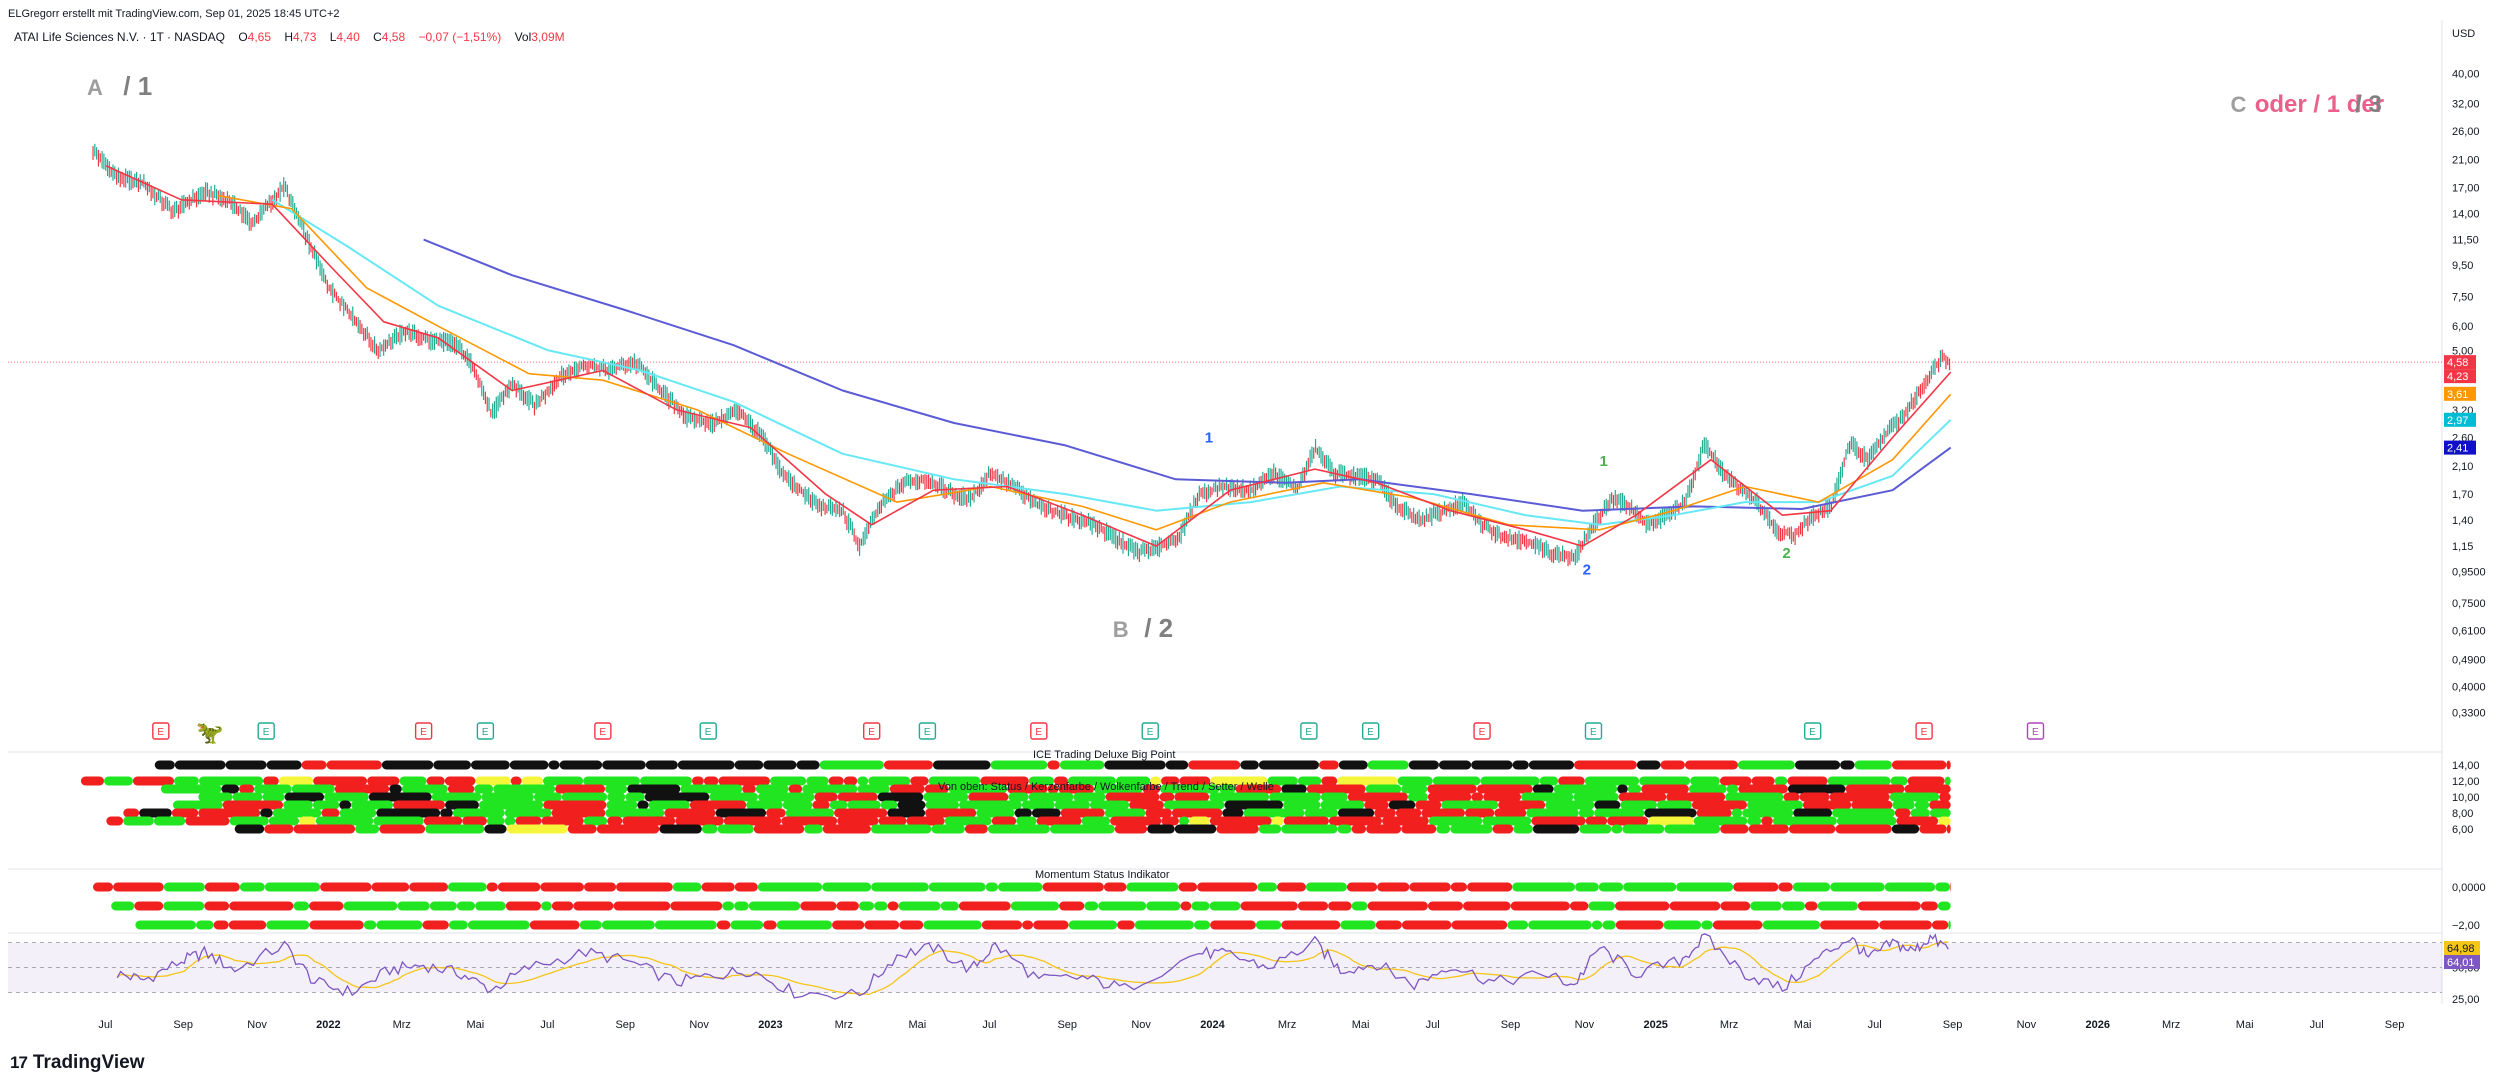 The height and width of the screenshot is (1088, 2500). Describe the element at coordinates (2368, 104) in the screenshot. I see `wave-label-6: / 3` at that location.